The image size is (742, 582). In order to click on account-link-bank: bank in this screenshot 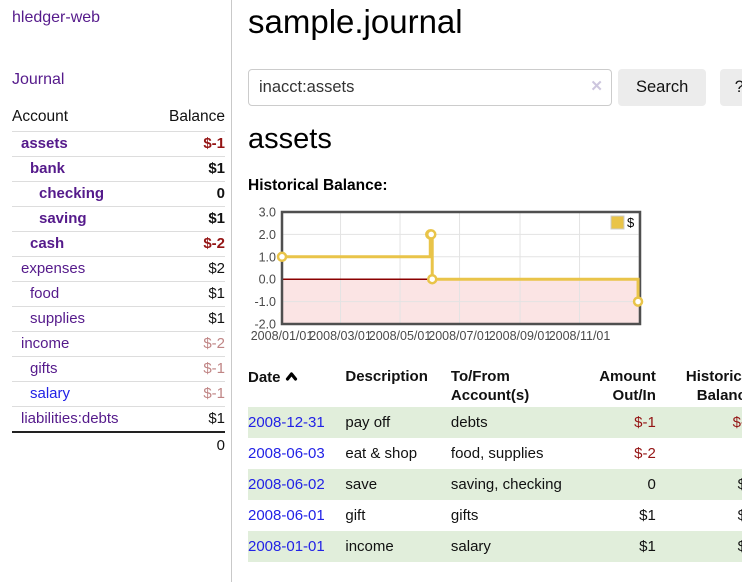, I will do `click(48, 168)`.